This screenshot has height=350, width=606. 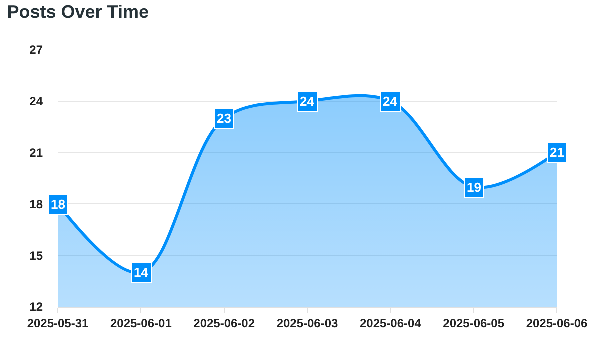 What do you see at coordinates (58, 204) in the screenshot?
I see `data-label: 18` at bounding box center [58, 204].